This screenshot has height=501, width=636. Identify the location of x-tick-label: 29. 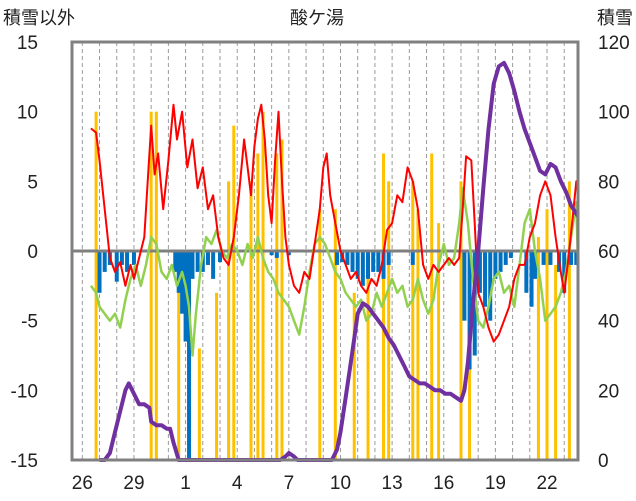
(133, 483).